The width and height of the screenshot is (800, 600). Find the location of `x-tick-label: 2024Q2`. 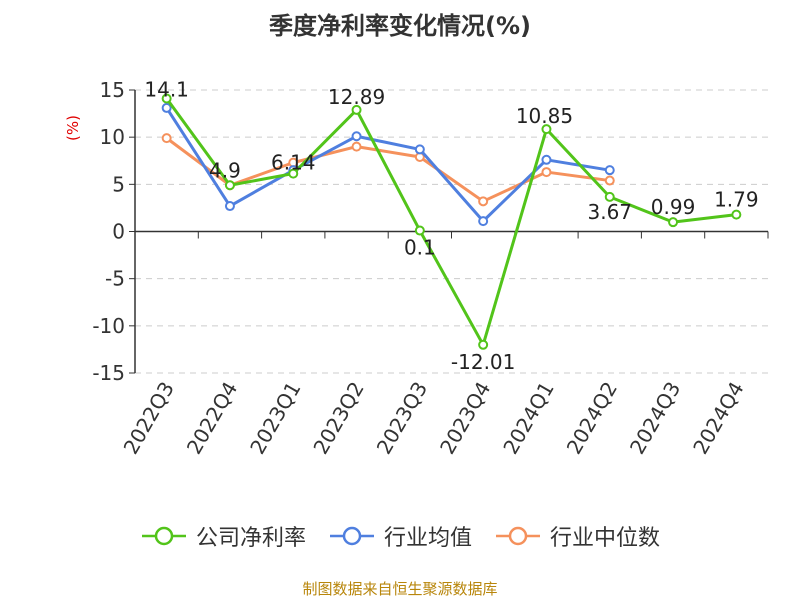

x-tick-label: 2024Q2 is located at coordinates (592, 418).